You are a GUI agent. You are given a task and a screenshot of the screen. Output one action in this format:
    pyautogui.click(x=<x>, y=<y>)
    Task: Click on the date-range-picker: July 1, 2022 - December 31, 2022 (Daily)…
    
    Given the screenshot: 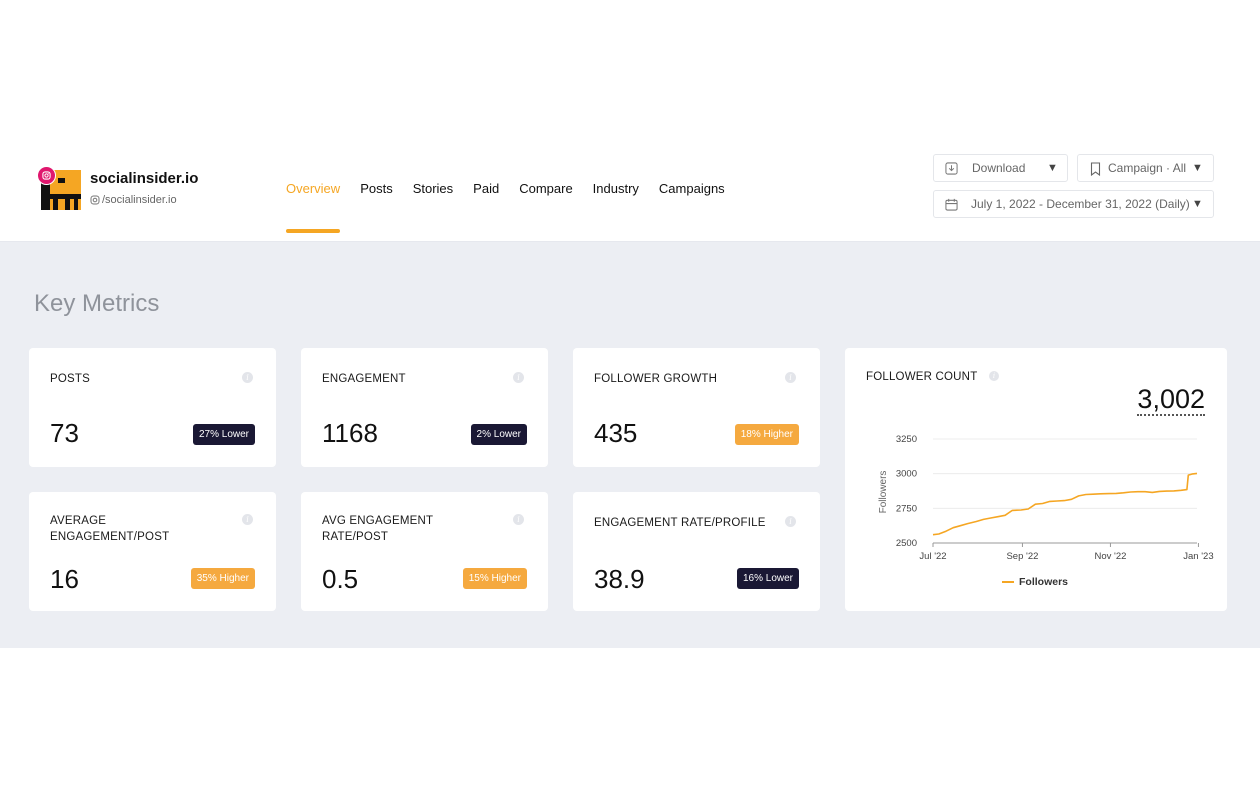 What is the action you would take?
    pyautogui.click(x=1073, y=204)
    